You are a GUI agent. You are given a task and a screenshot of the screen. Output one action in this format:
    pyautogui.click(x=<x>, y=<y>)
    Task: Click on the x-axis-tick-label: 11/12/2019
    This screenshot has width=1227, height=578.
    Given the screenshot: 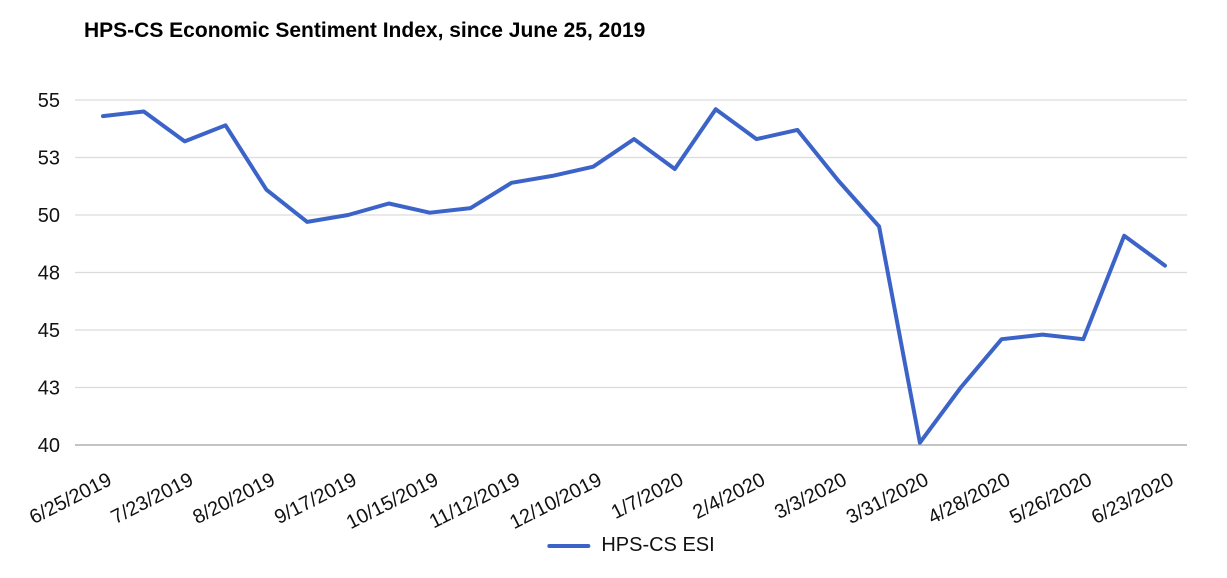 What is the action you would take?
    pyautogui.click(x=475, y=501)
    